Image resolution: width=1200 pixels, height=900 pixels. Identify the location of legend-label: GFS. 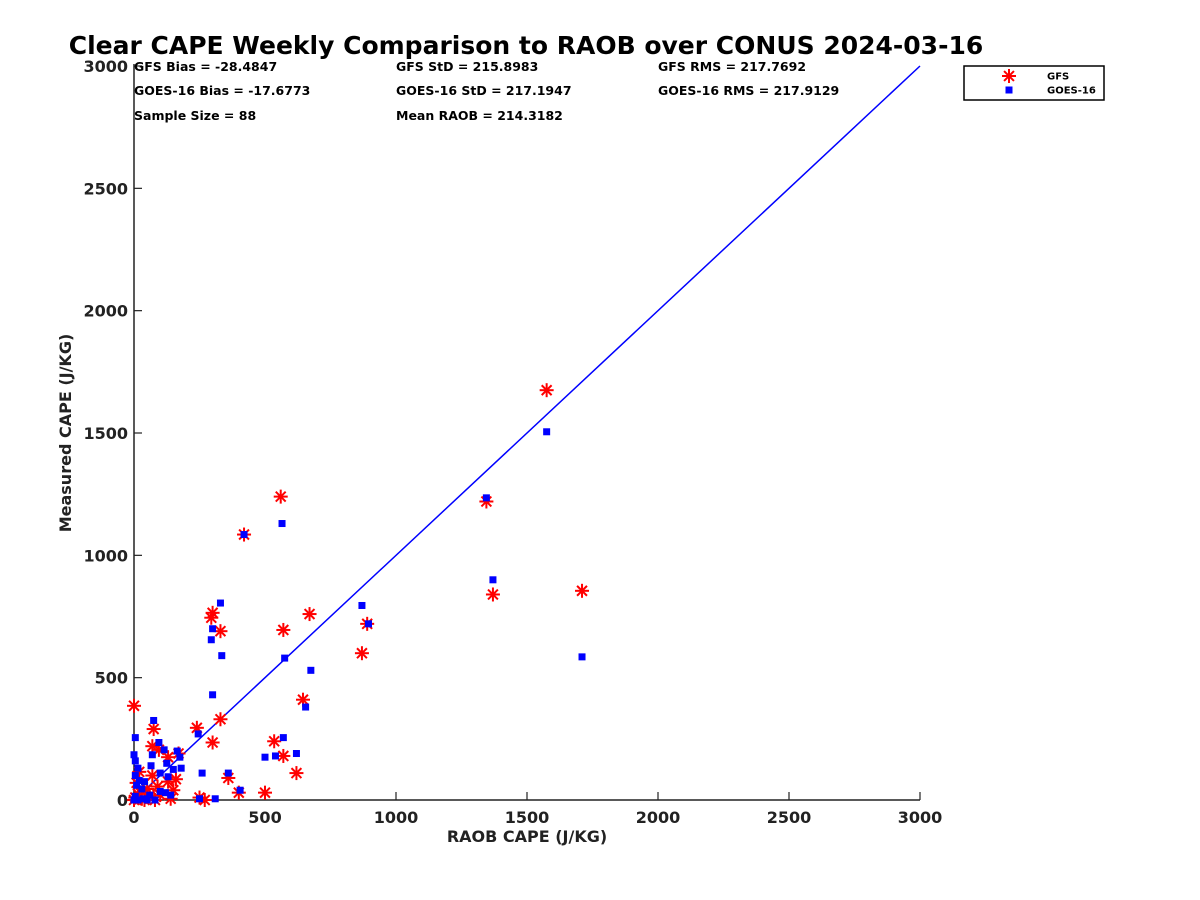
(1058, 77).